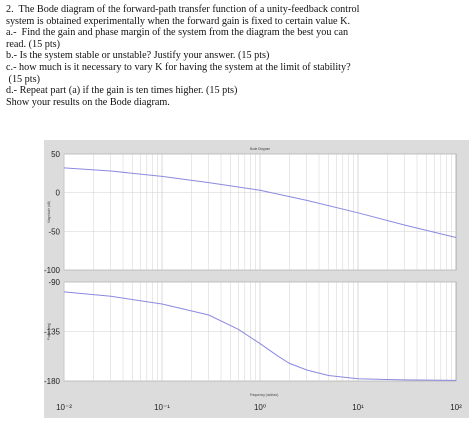 The width and height of the screenshot is (474, 426). I want to click on magnitude-y-tick-label: -50, so click(54, 231).